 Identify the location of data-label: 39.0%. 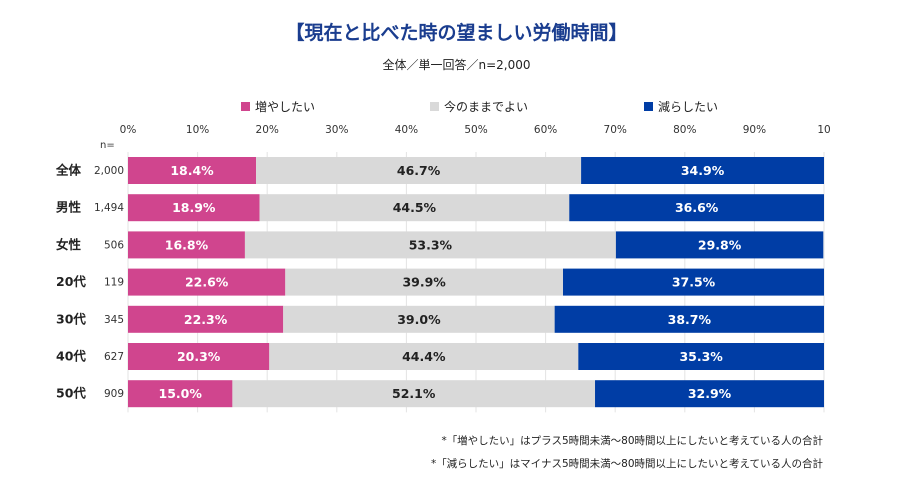
(419, 319).